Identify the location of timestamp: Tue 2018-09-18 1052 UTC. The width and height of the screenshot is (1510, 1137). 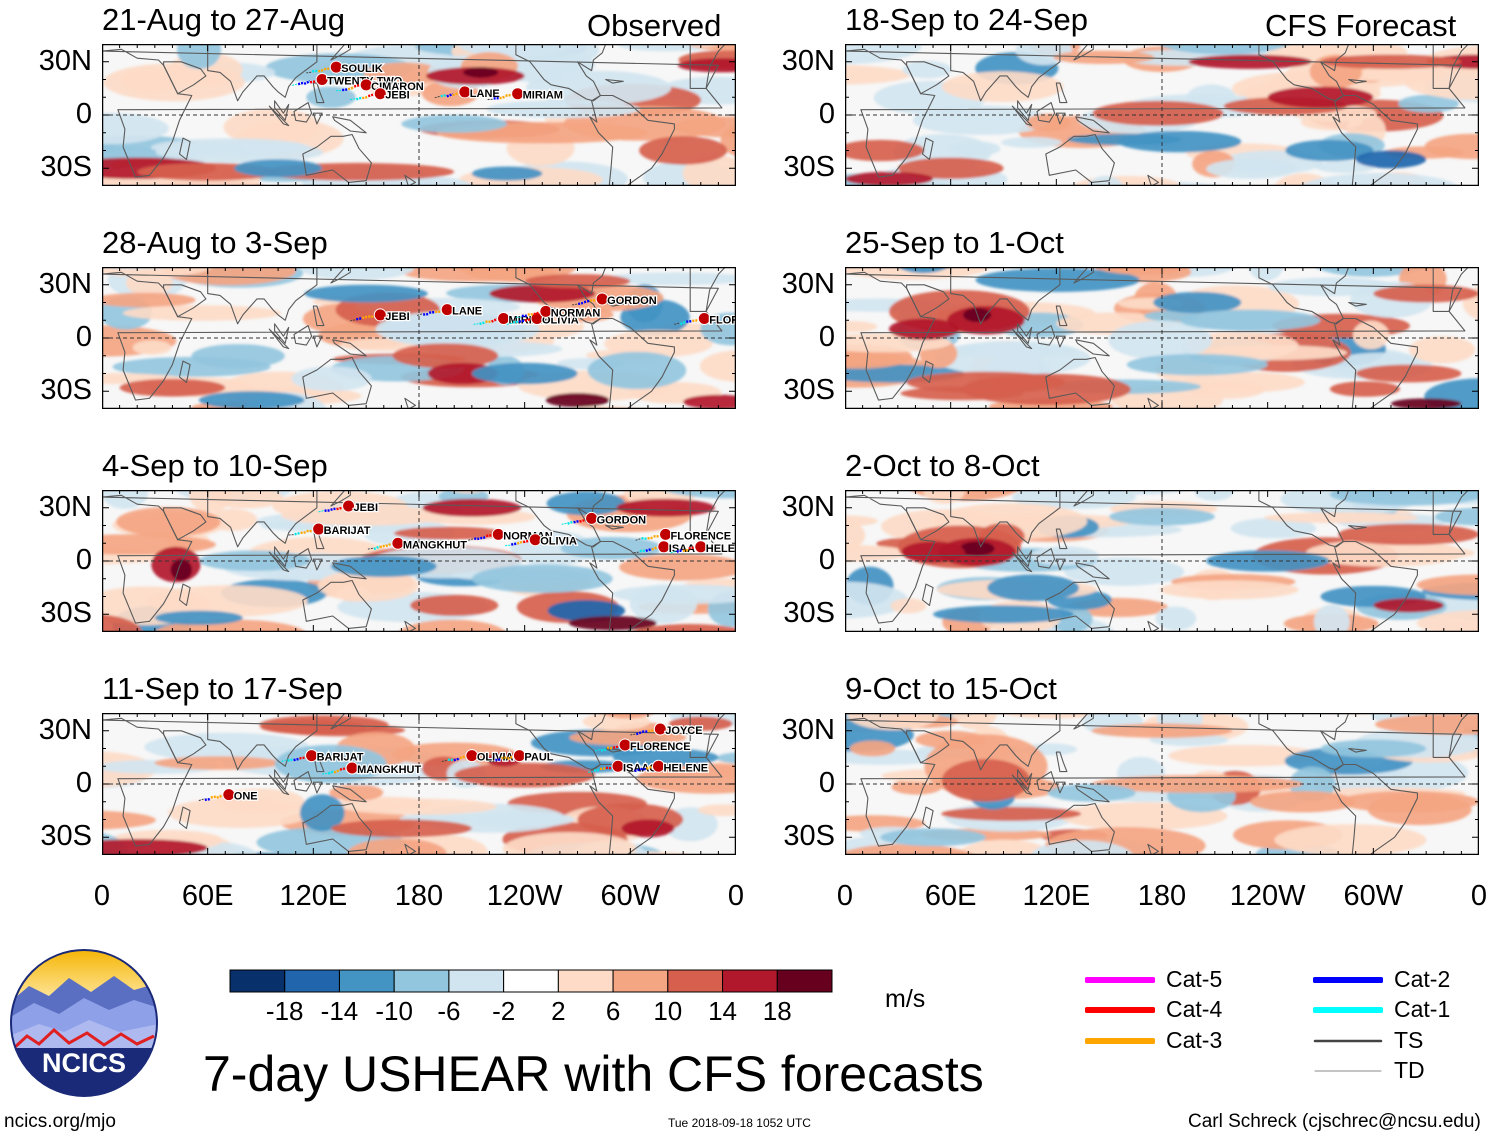
(739, 1123).